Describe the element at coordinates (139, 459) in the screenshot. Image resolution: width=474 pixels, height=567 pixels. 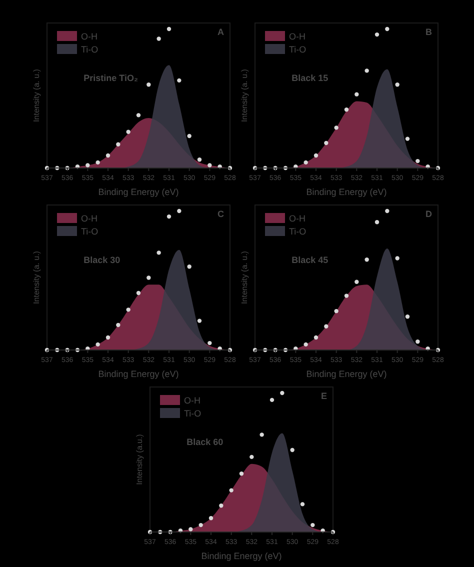
I see `y-axis-title: Intensity (a.u.)` at that location.